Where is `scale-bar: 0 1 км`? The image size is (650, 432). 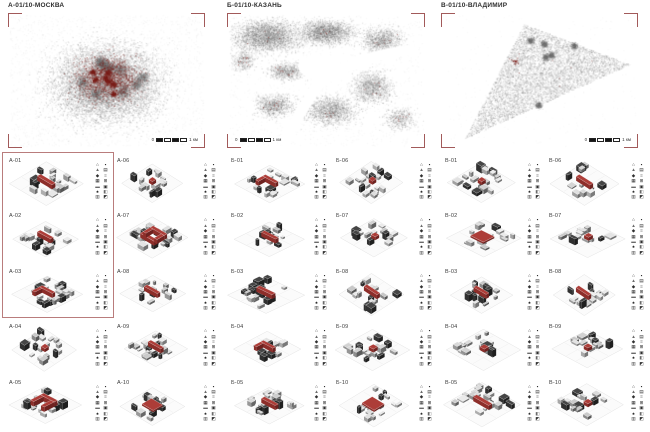
scale-bar: 0 1 км is located at coordinates (258, 139).